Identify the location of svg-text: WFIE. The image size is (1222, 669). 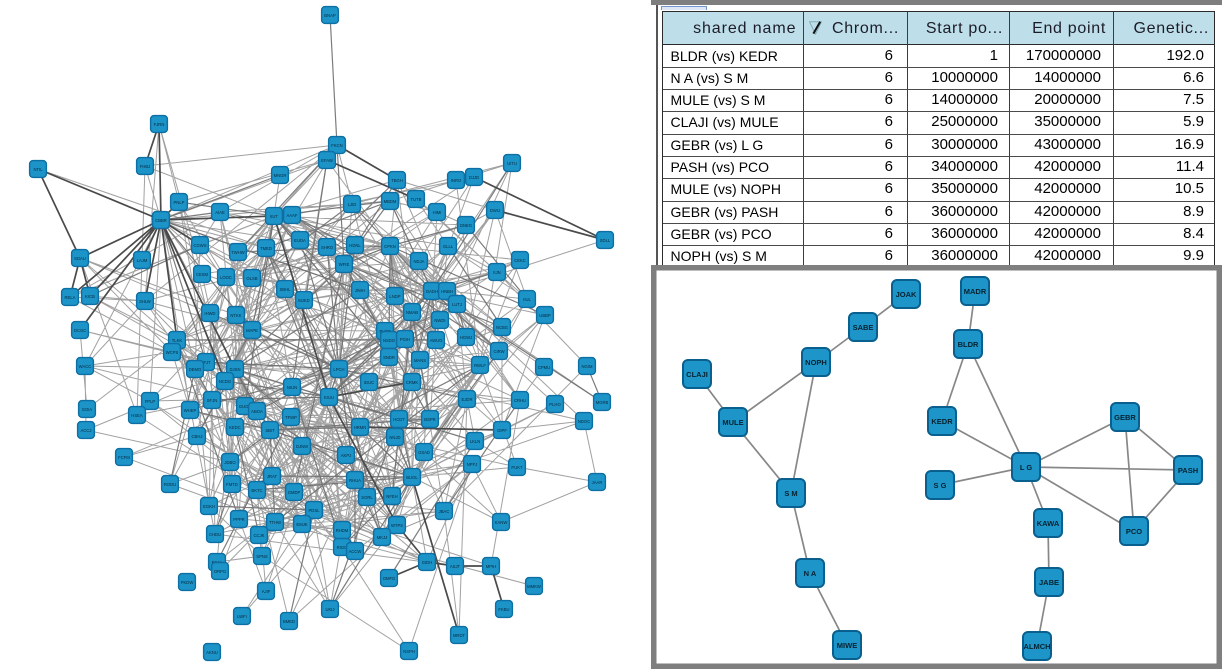
(344, 264).